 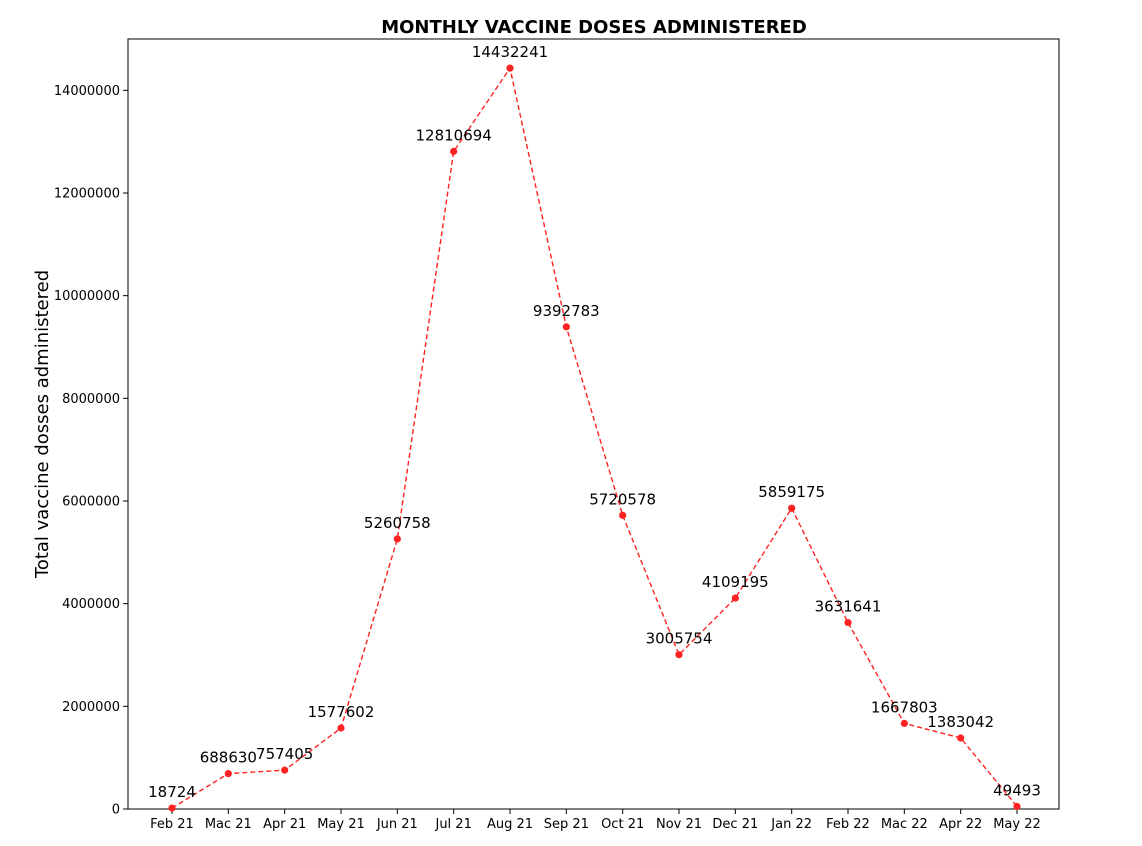 I want to click on y-tick-label: 4000000, so click(x=91, y=604).